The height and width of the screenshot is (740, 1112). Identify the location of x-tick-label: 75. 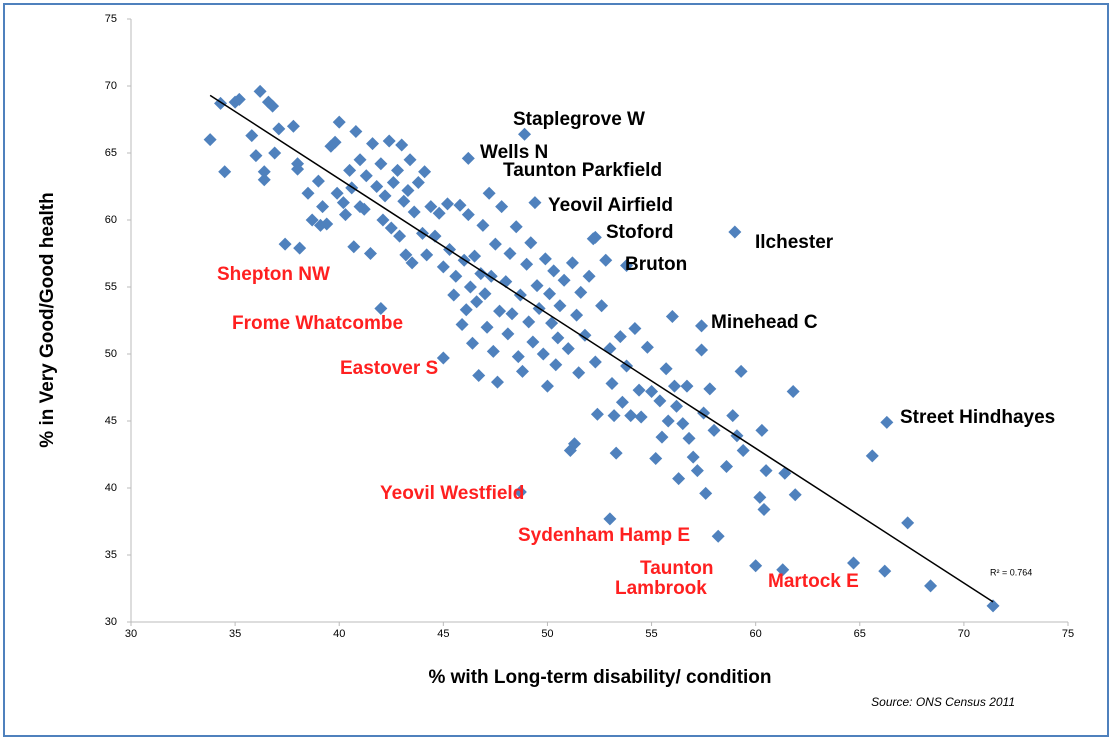
(1068, 634).